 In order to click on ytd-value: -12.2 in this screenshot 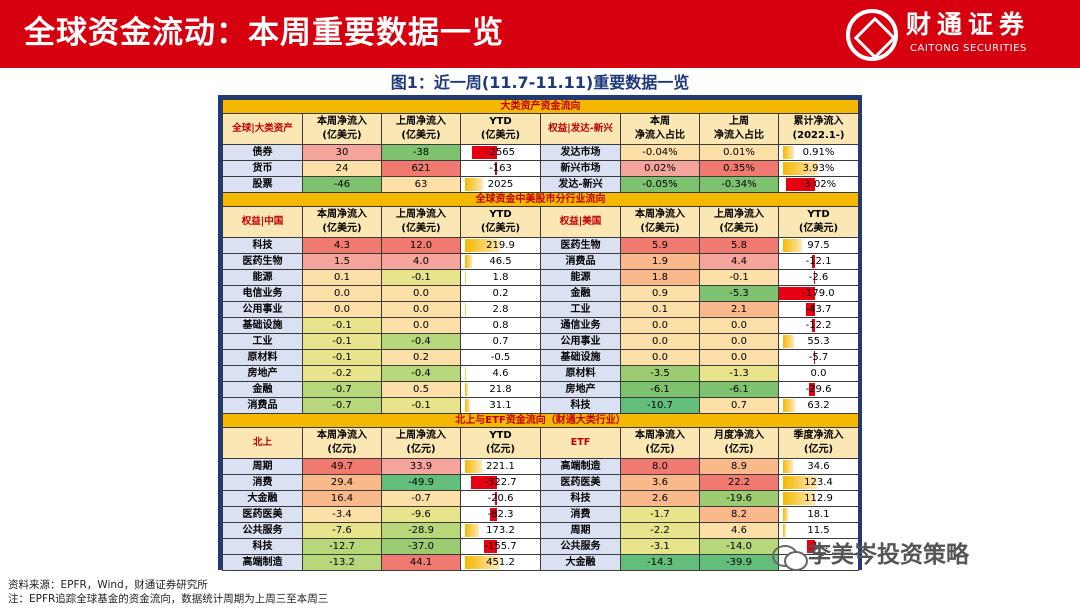, I will do `click(818, 325)`.